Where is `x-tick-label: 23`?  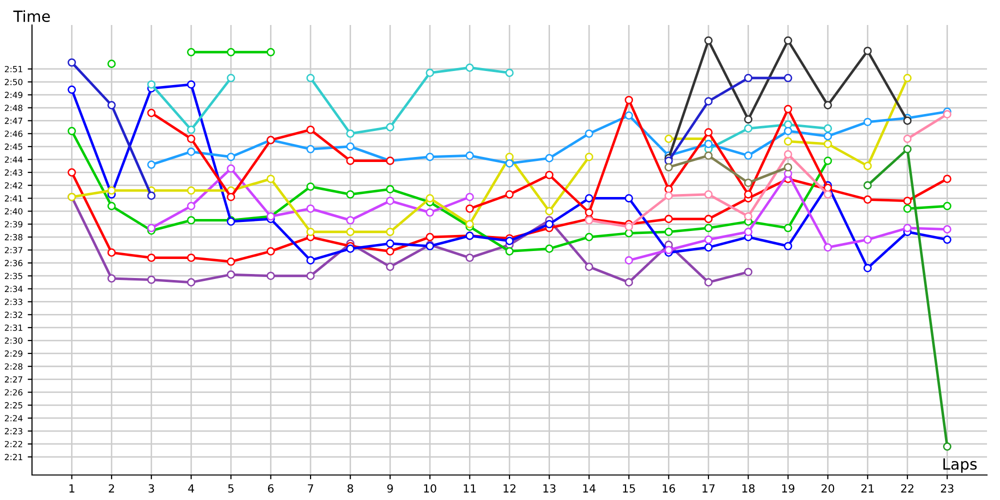 x-tick-label: 23 is located at coordinates (947, 488).